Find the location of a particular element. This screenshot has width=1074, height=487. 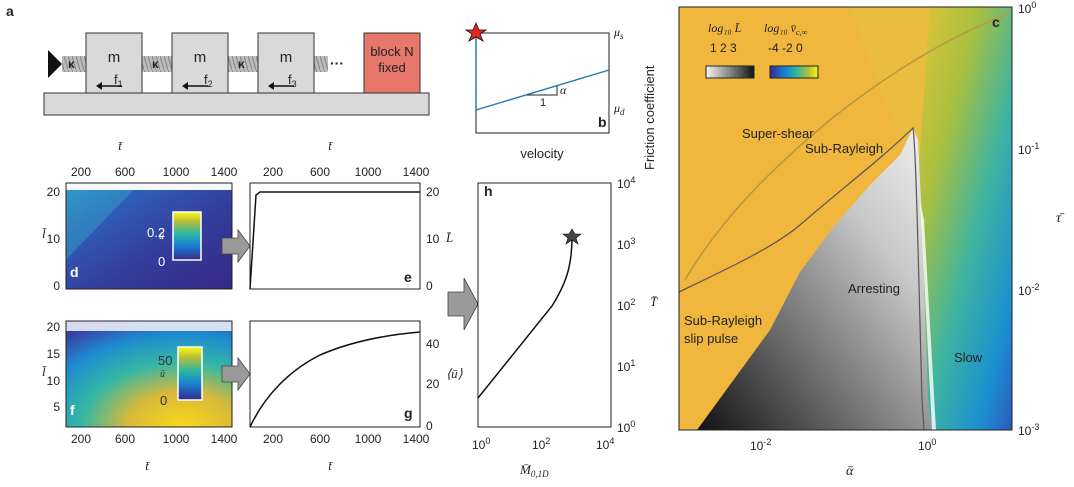

panel-f-cbar-tick: 0 is located at coordinates (163, 400).